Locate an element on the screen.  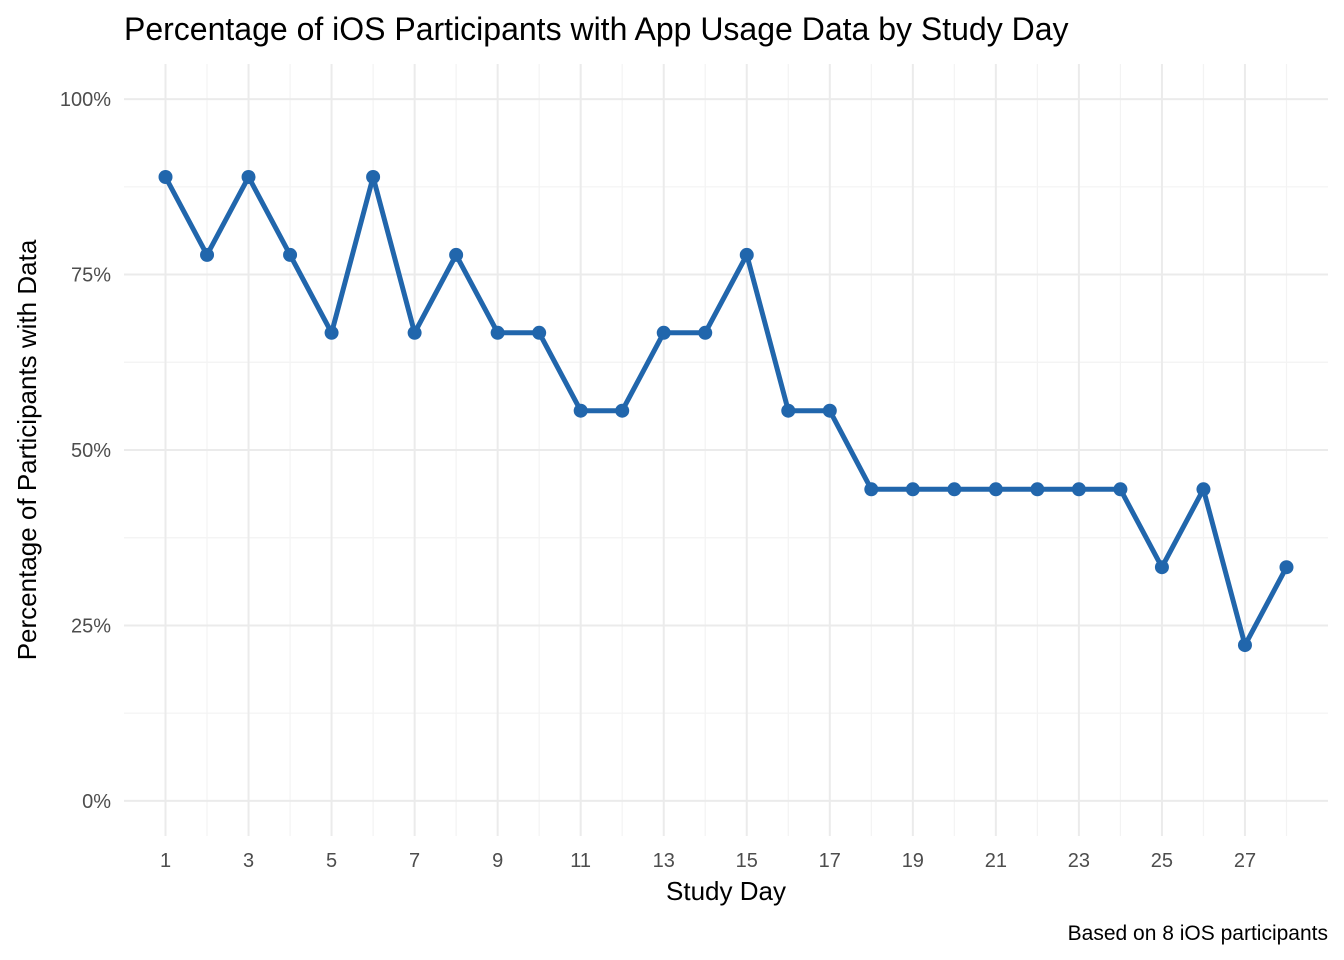
x-axis-title: Study Day is located at coordinates (726, 891).